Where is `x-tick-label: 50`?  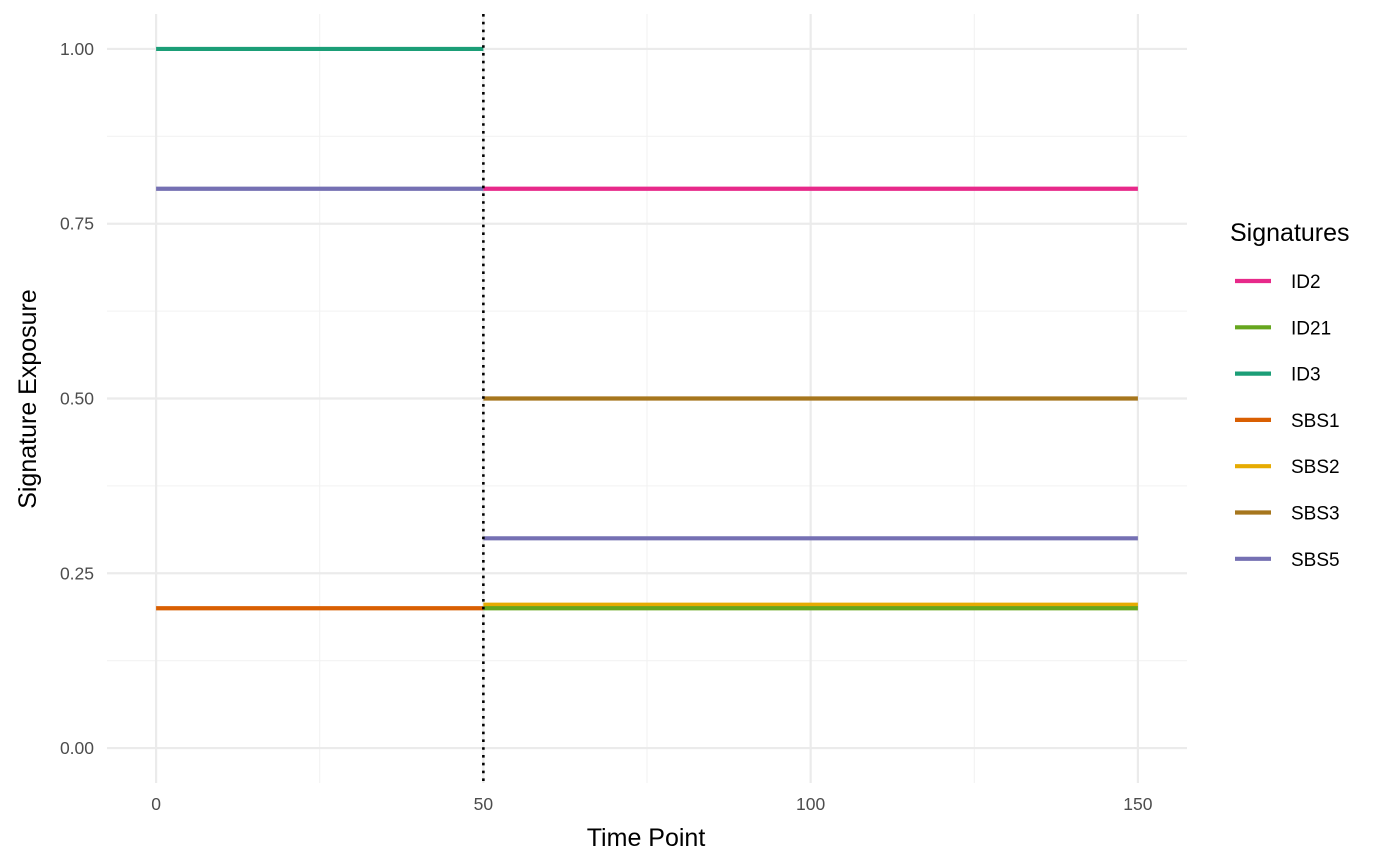 x-tick-label: 50 is located at coordinates (484, 804).